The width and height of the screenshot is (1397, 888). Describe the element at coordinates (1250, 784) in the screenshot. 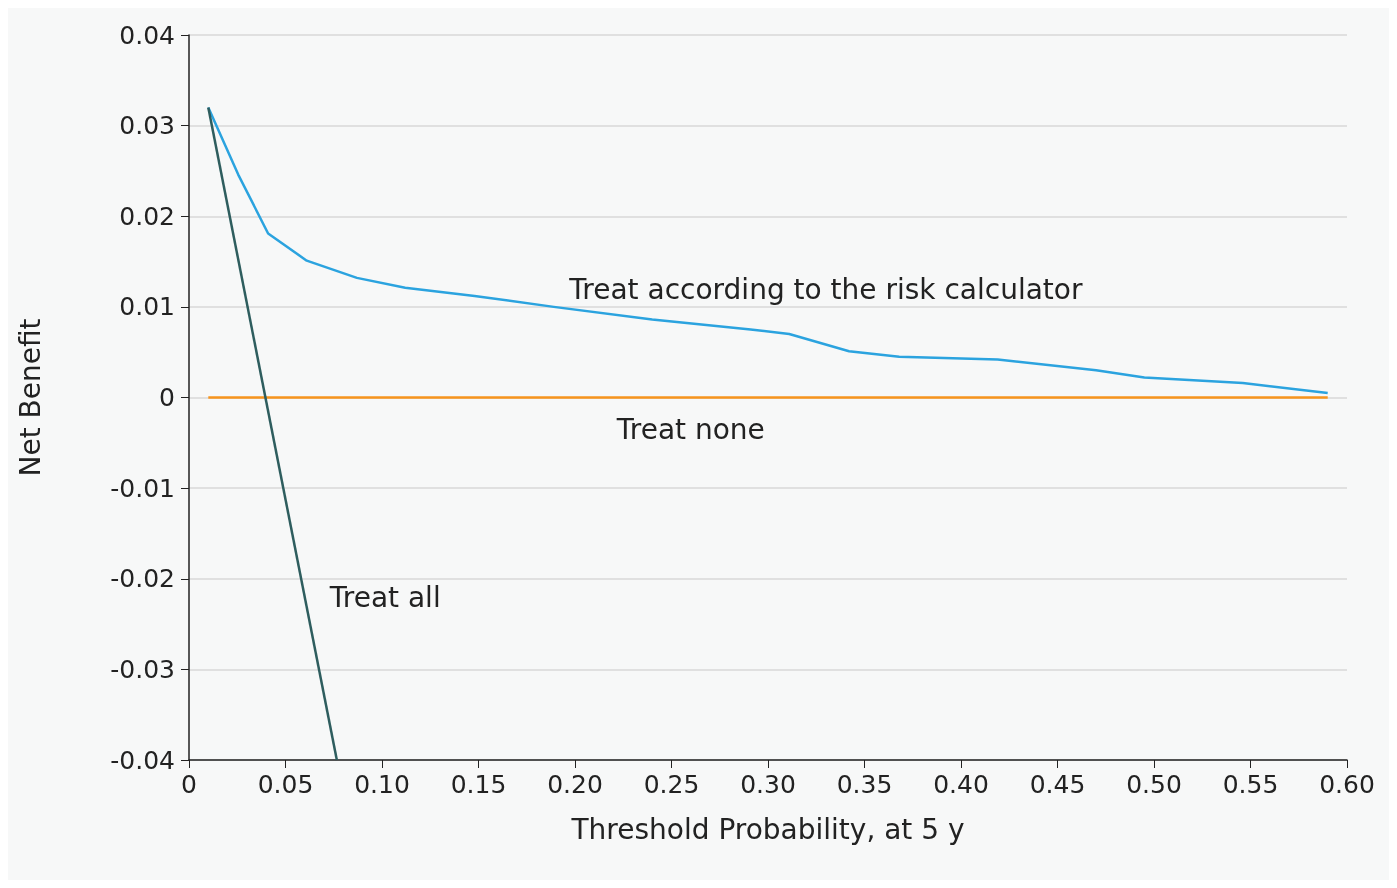

I see `x-tick-label: 0.55` at that location.